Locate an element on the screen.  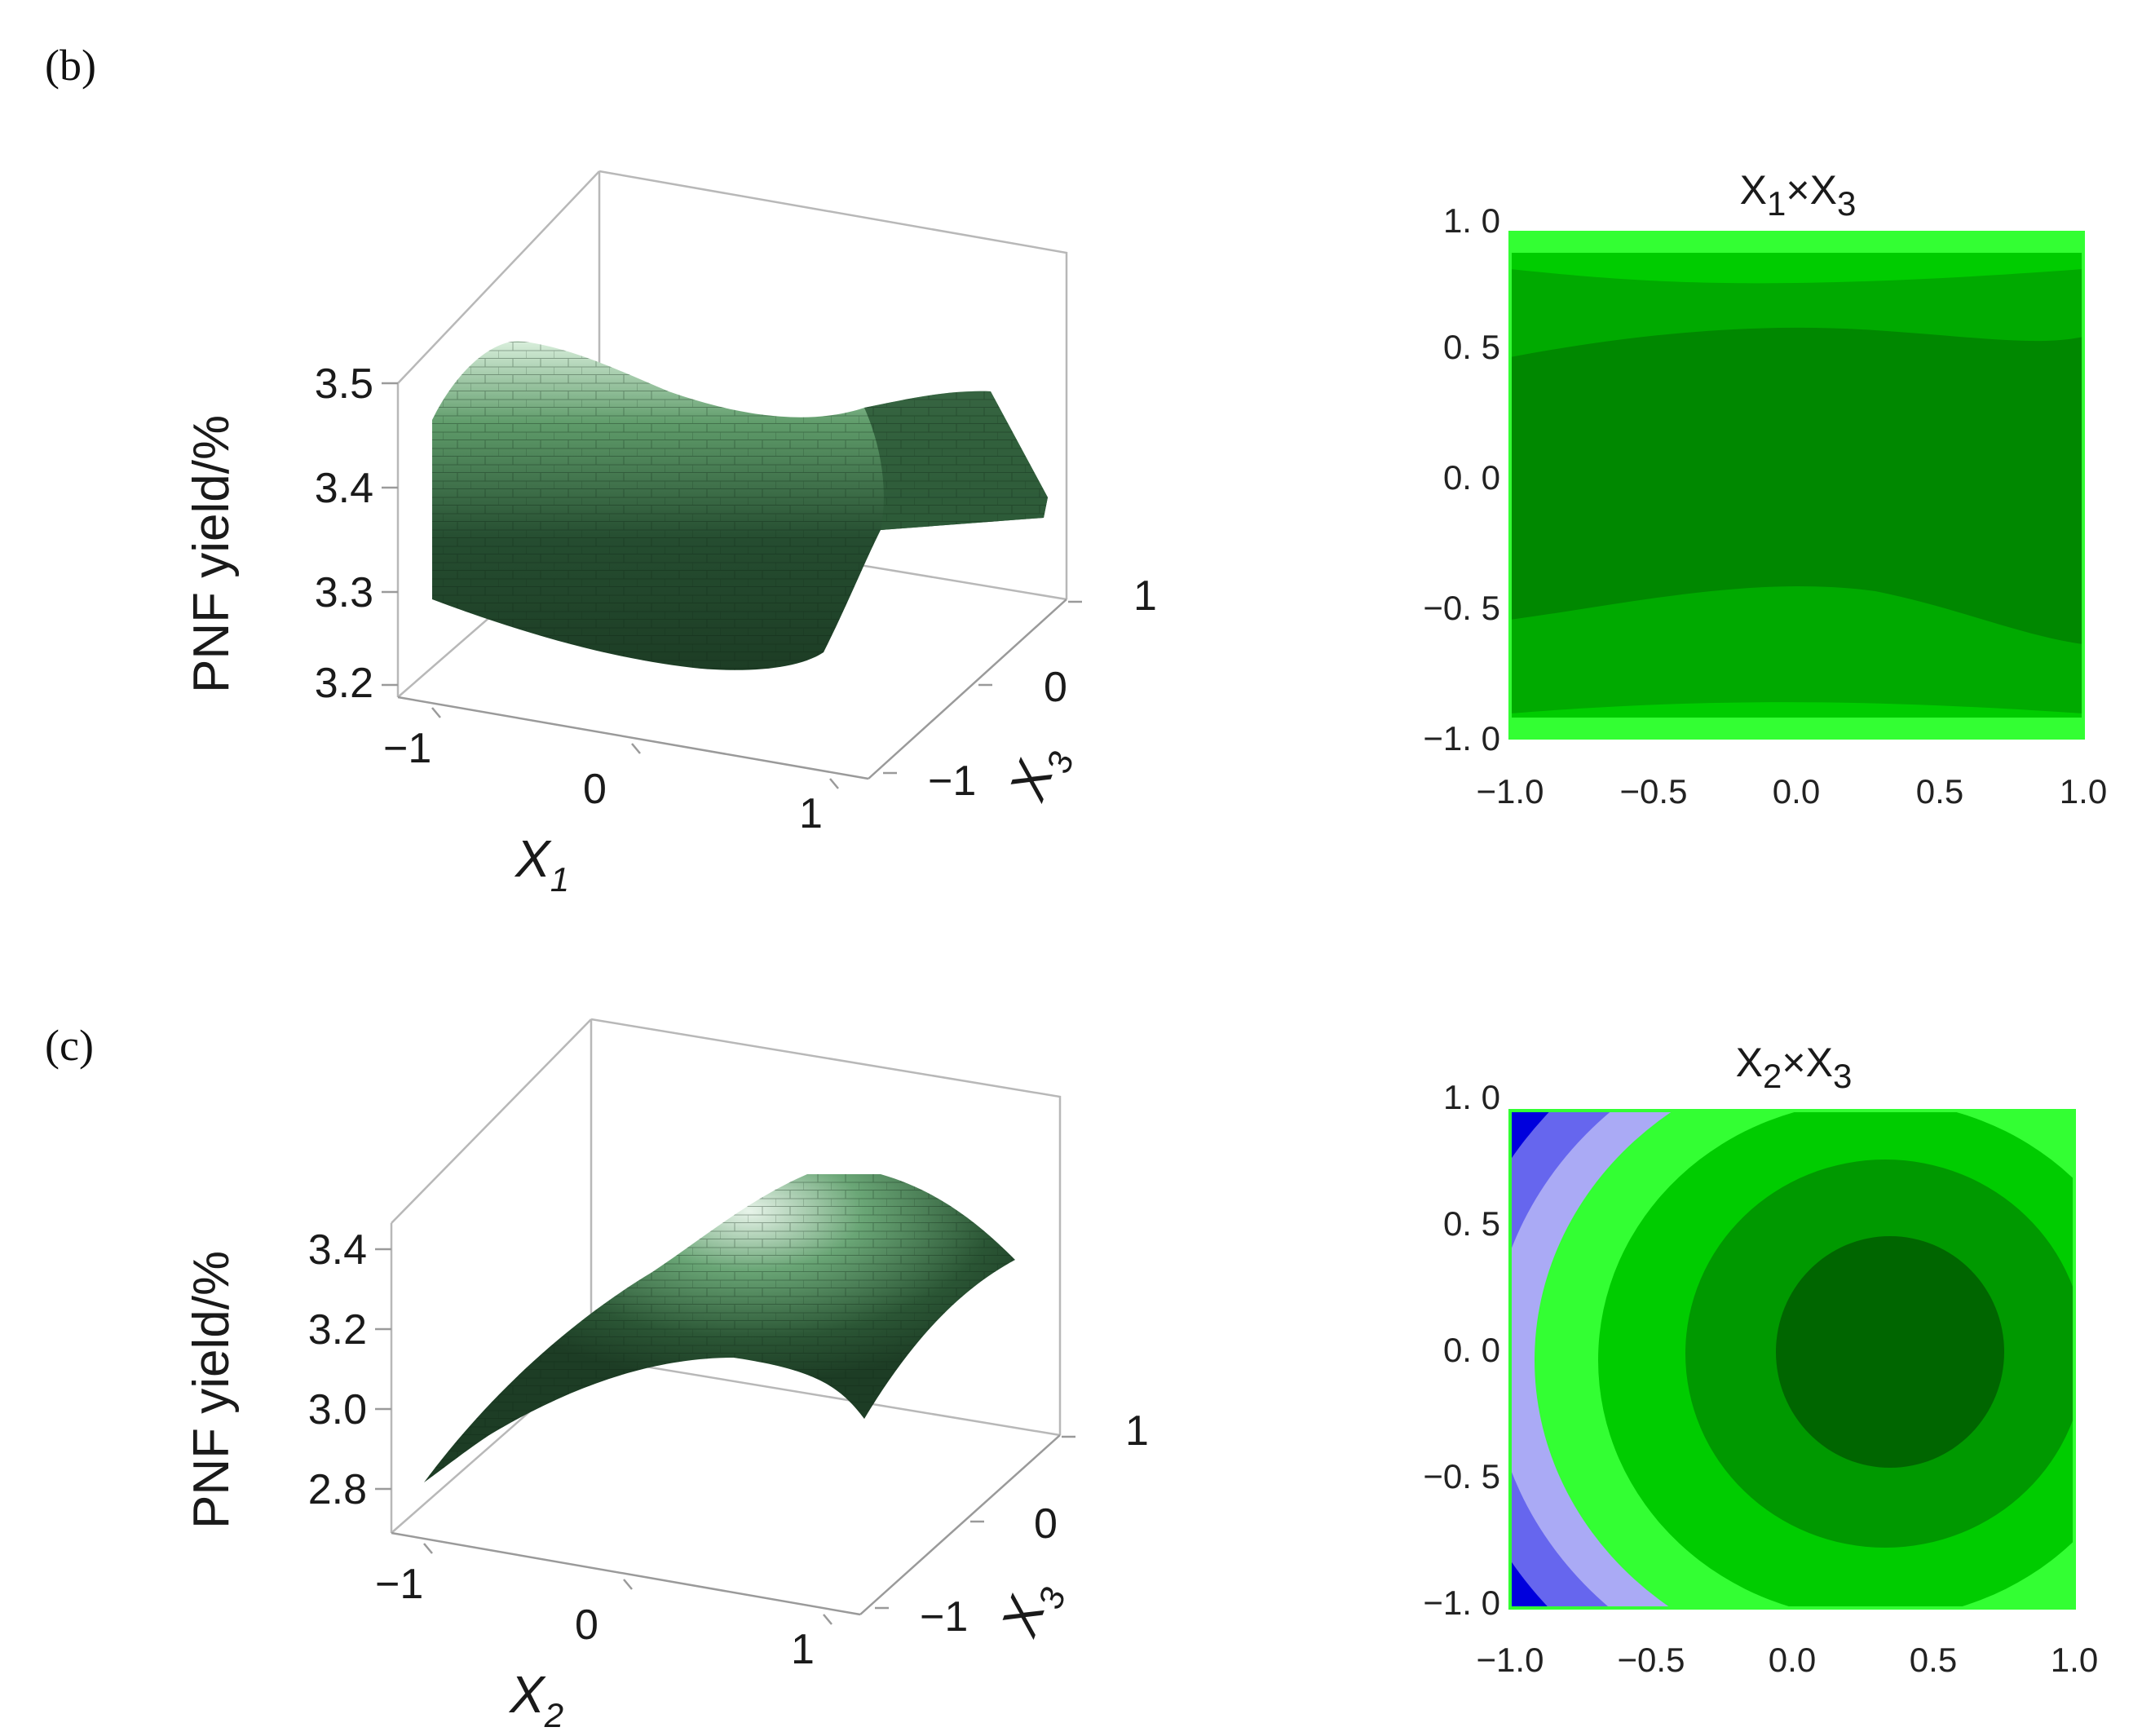
contour-y-ticks-c: 1. 0 0. 5 0. 0 −0. 5 −1. 0 is located at coordinates (1462, 1350).